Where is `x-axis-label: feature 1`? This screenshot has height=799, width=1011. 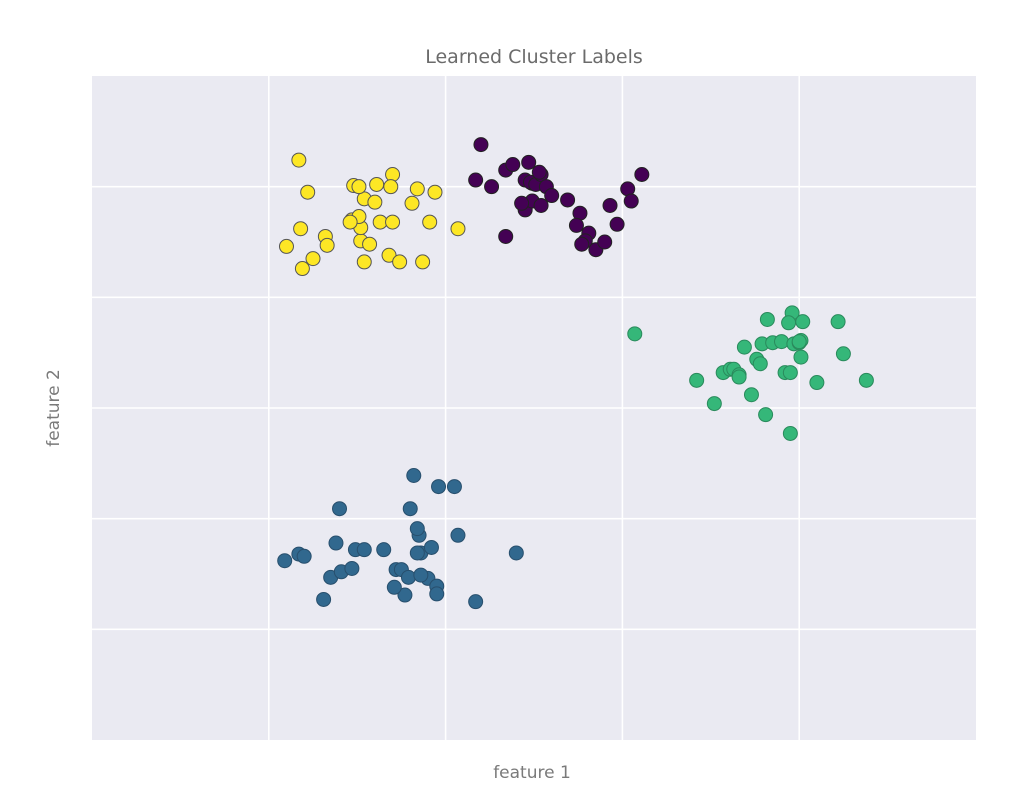 x-axis-label: feature 1 is located at coordinates (532, 773).